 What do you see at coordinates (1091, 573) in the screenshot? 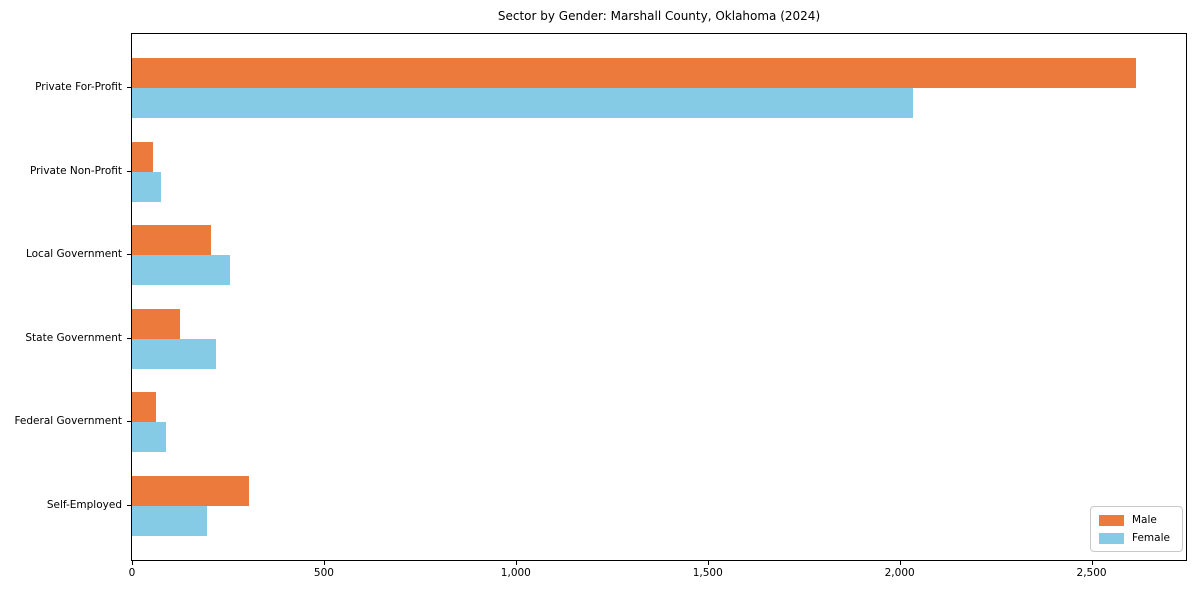
I see `x-tick-label-5: 2,500` at bounding box center [1091, 573].